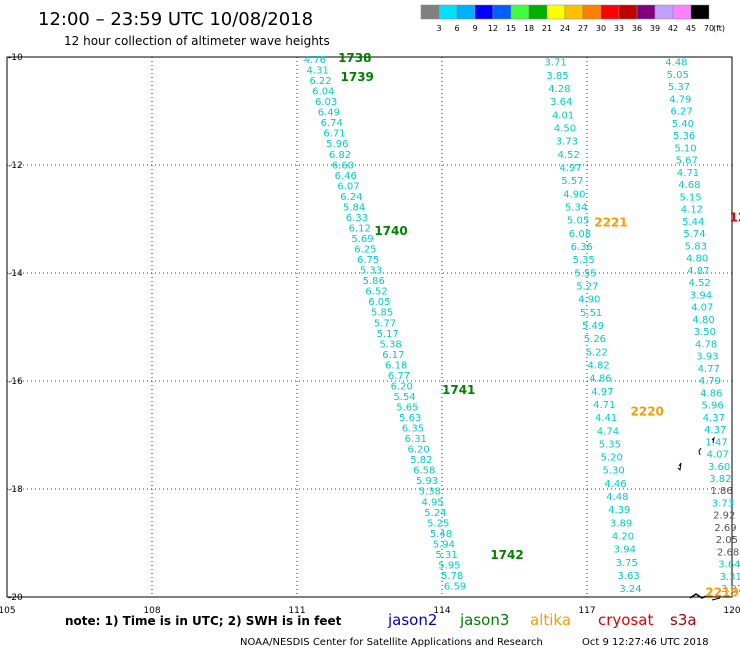 This screenshot has width=740, height=650. Describe the element at coordinates (570, 168) in the screenshot. I see `wave-height-label: 4.97` at that location.